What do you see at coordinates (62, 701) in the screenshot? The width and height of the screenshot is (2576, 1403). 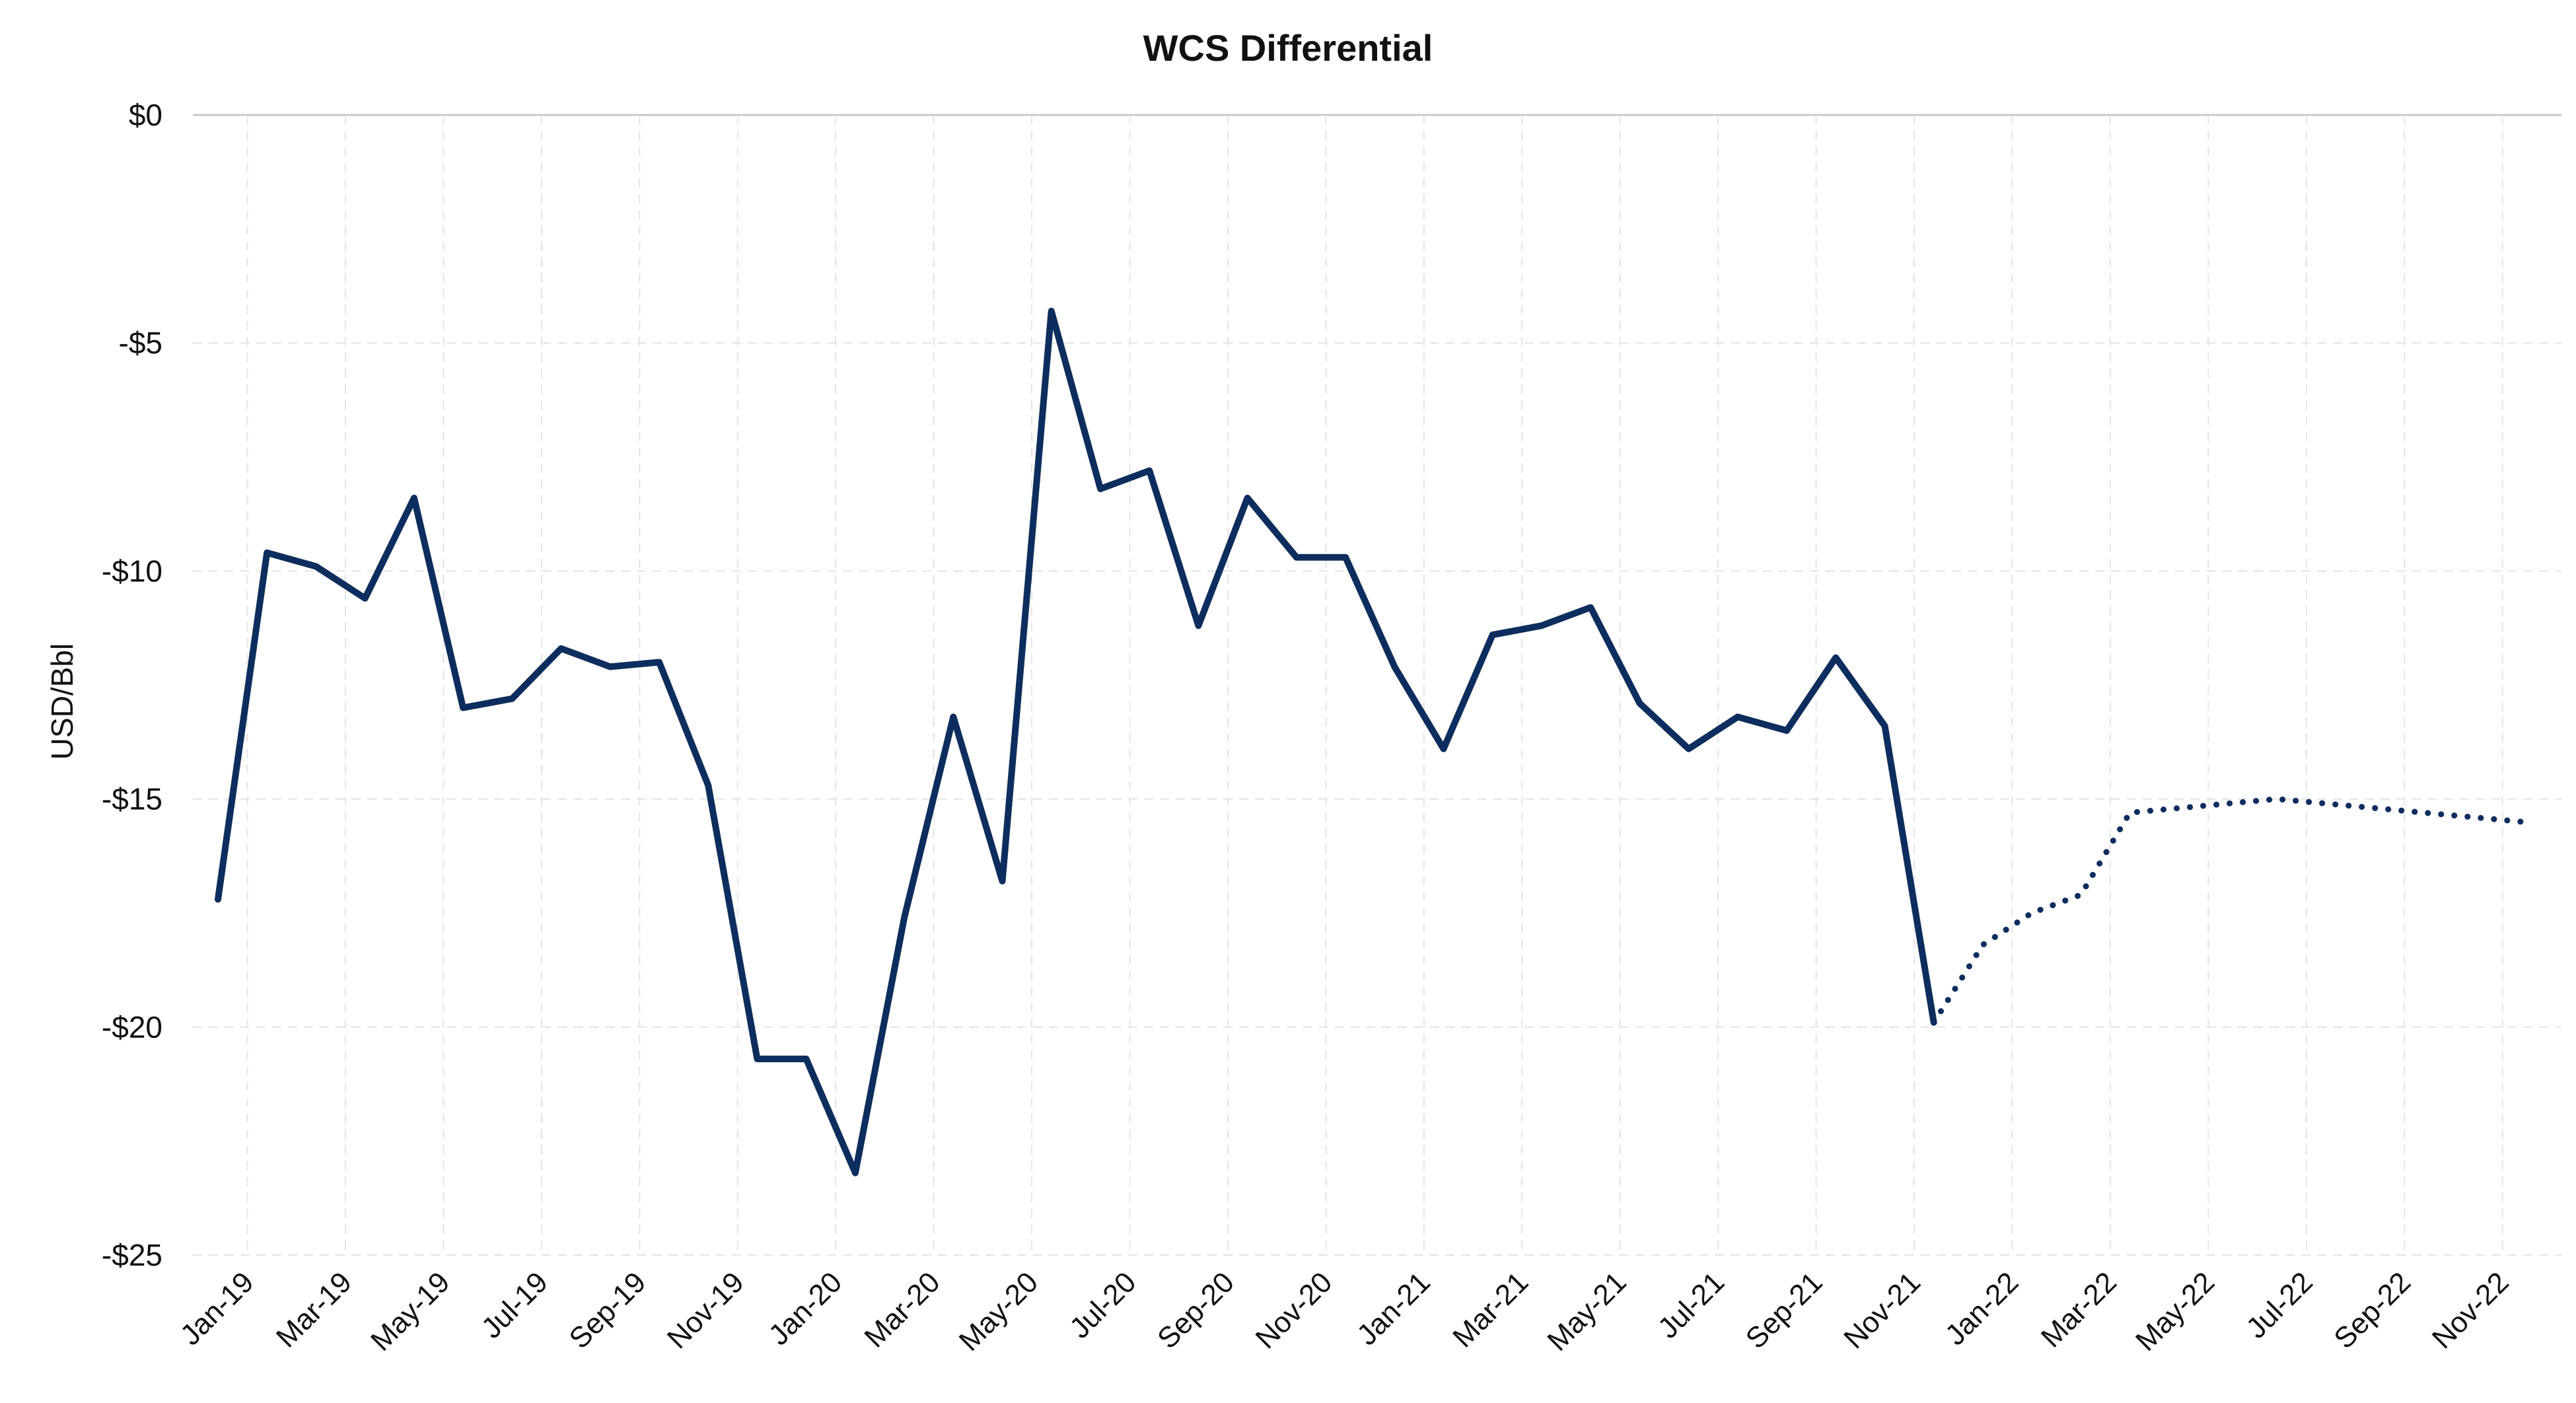 I see `y-axis-label: USD/Bbl` at bounding box center [62, 701].